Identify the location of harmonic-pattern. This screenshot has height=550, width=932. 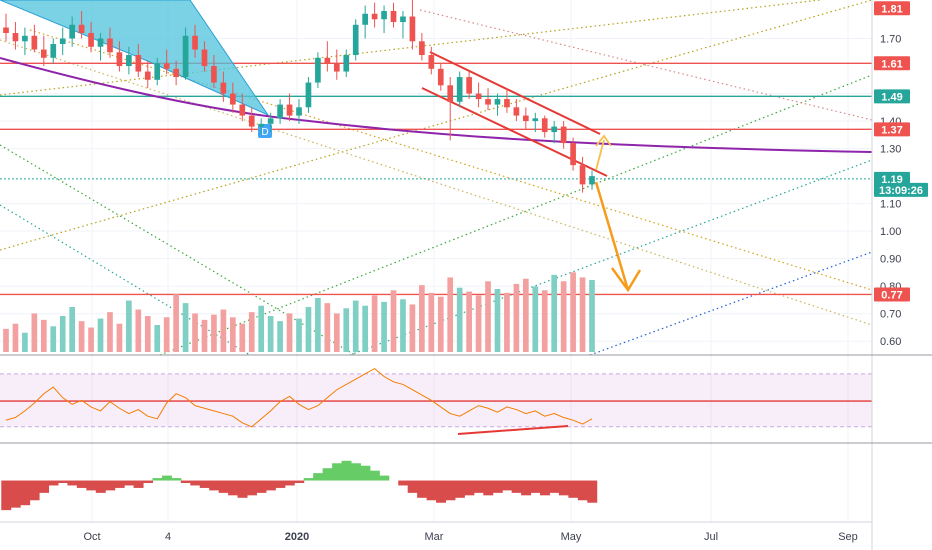
(135, 58).